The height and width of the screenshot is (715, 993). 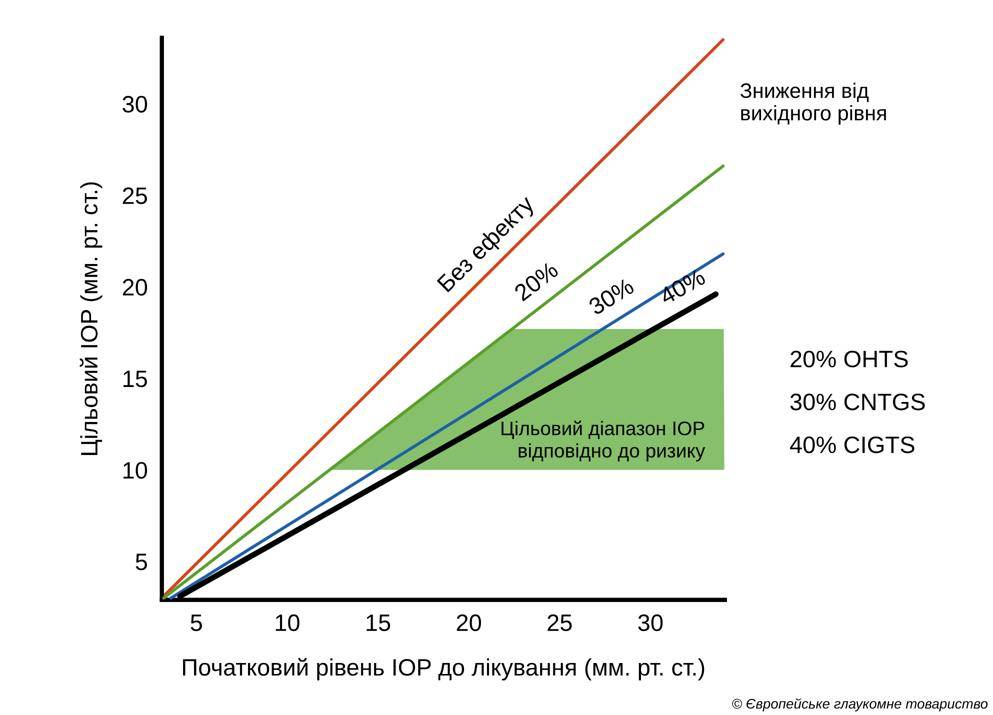 What do you see at coordinates (650, 623) in the screenshot?
I see `x-tick-label: 30` at bounding box center [650, 623].